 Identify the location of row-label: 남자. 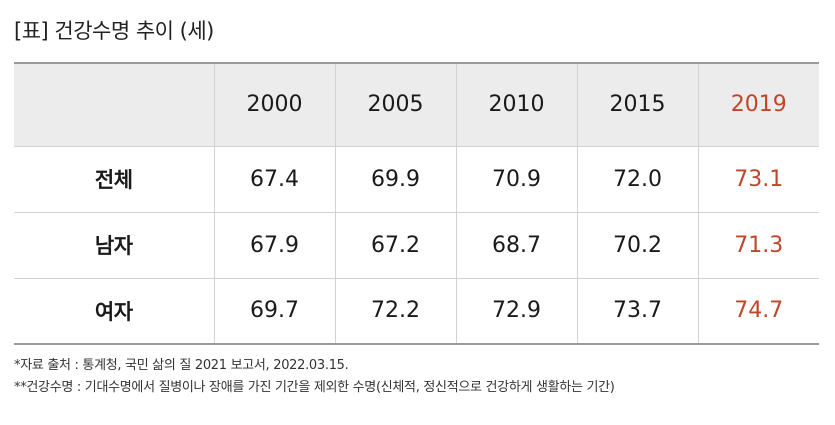
(114, 245).